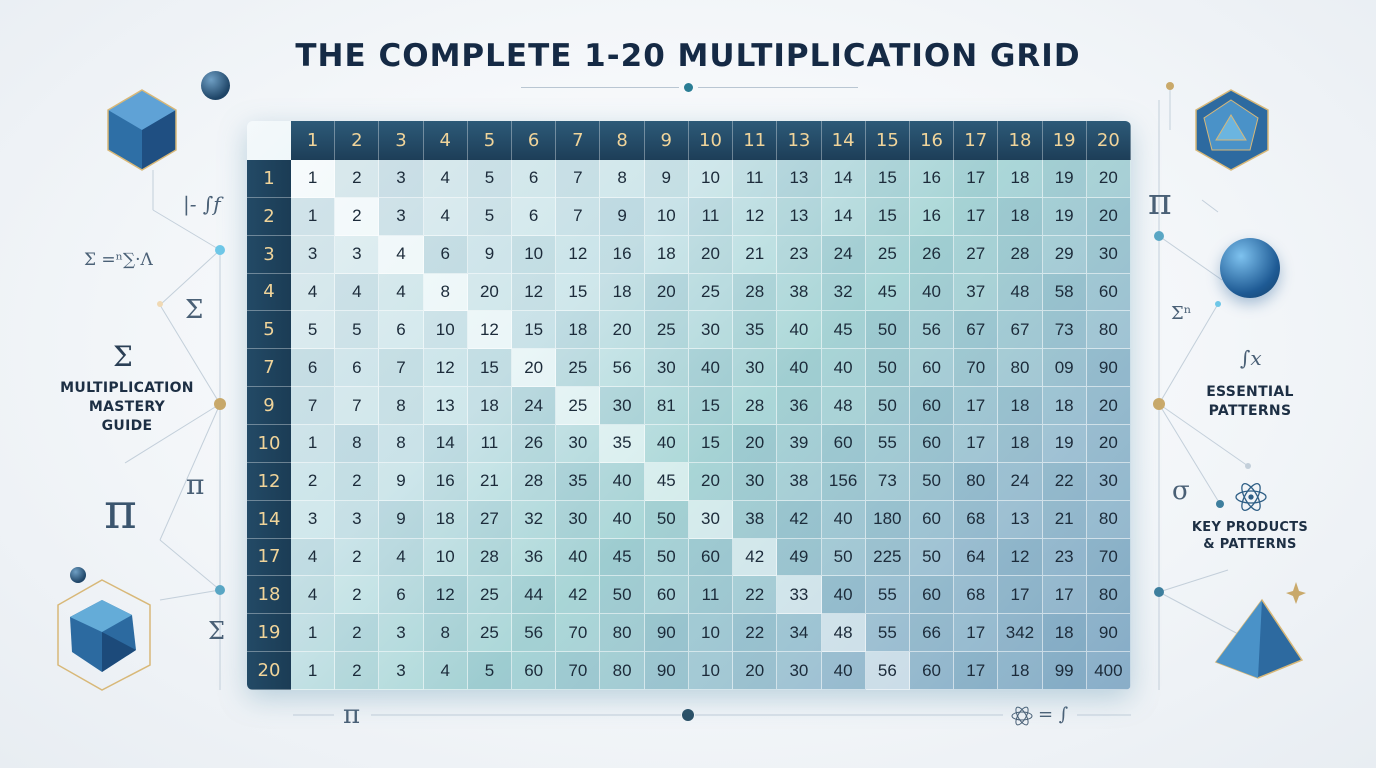  I want to click on grid-cell: 7, so click(357, 406).